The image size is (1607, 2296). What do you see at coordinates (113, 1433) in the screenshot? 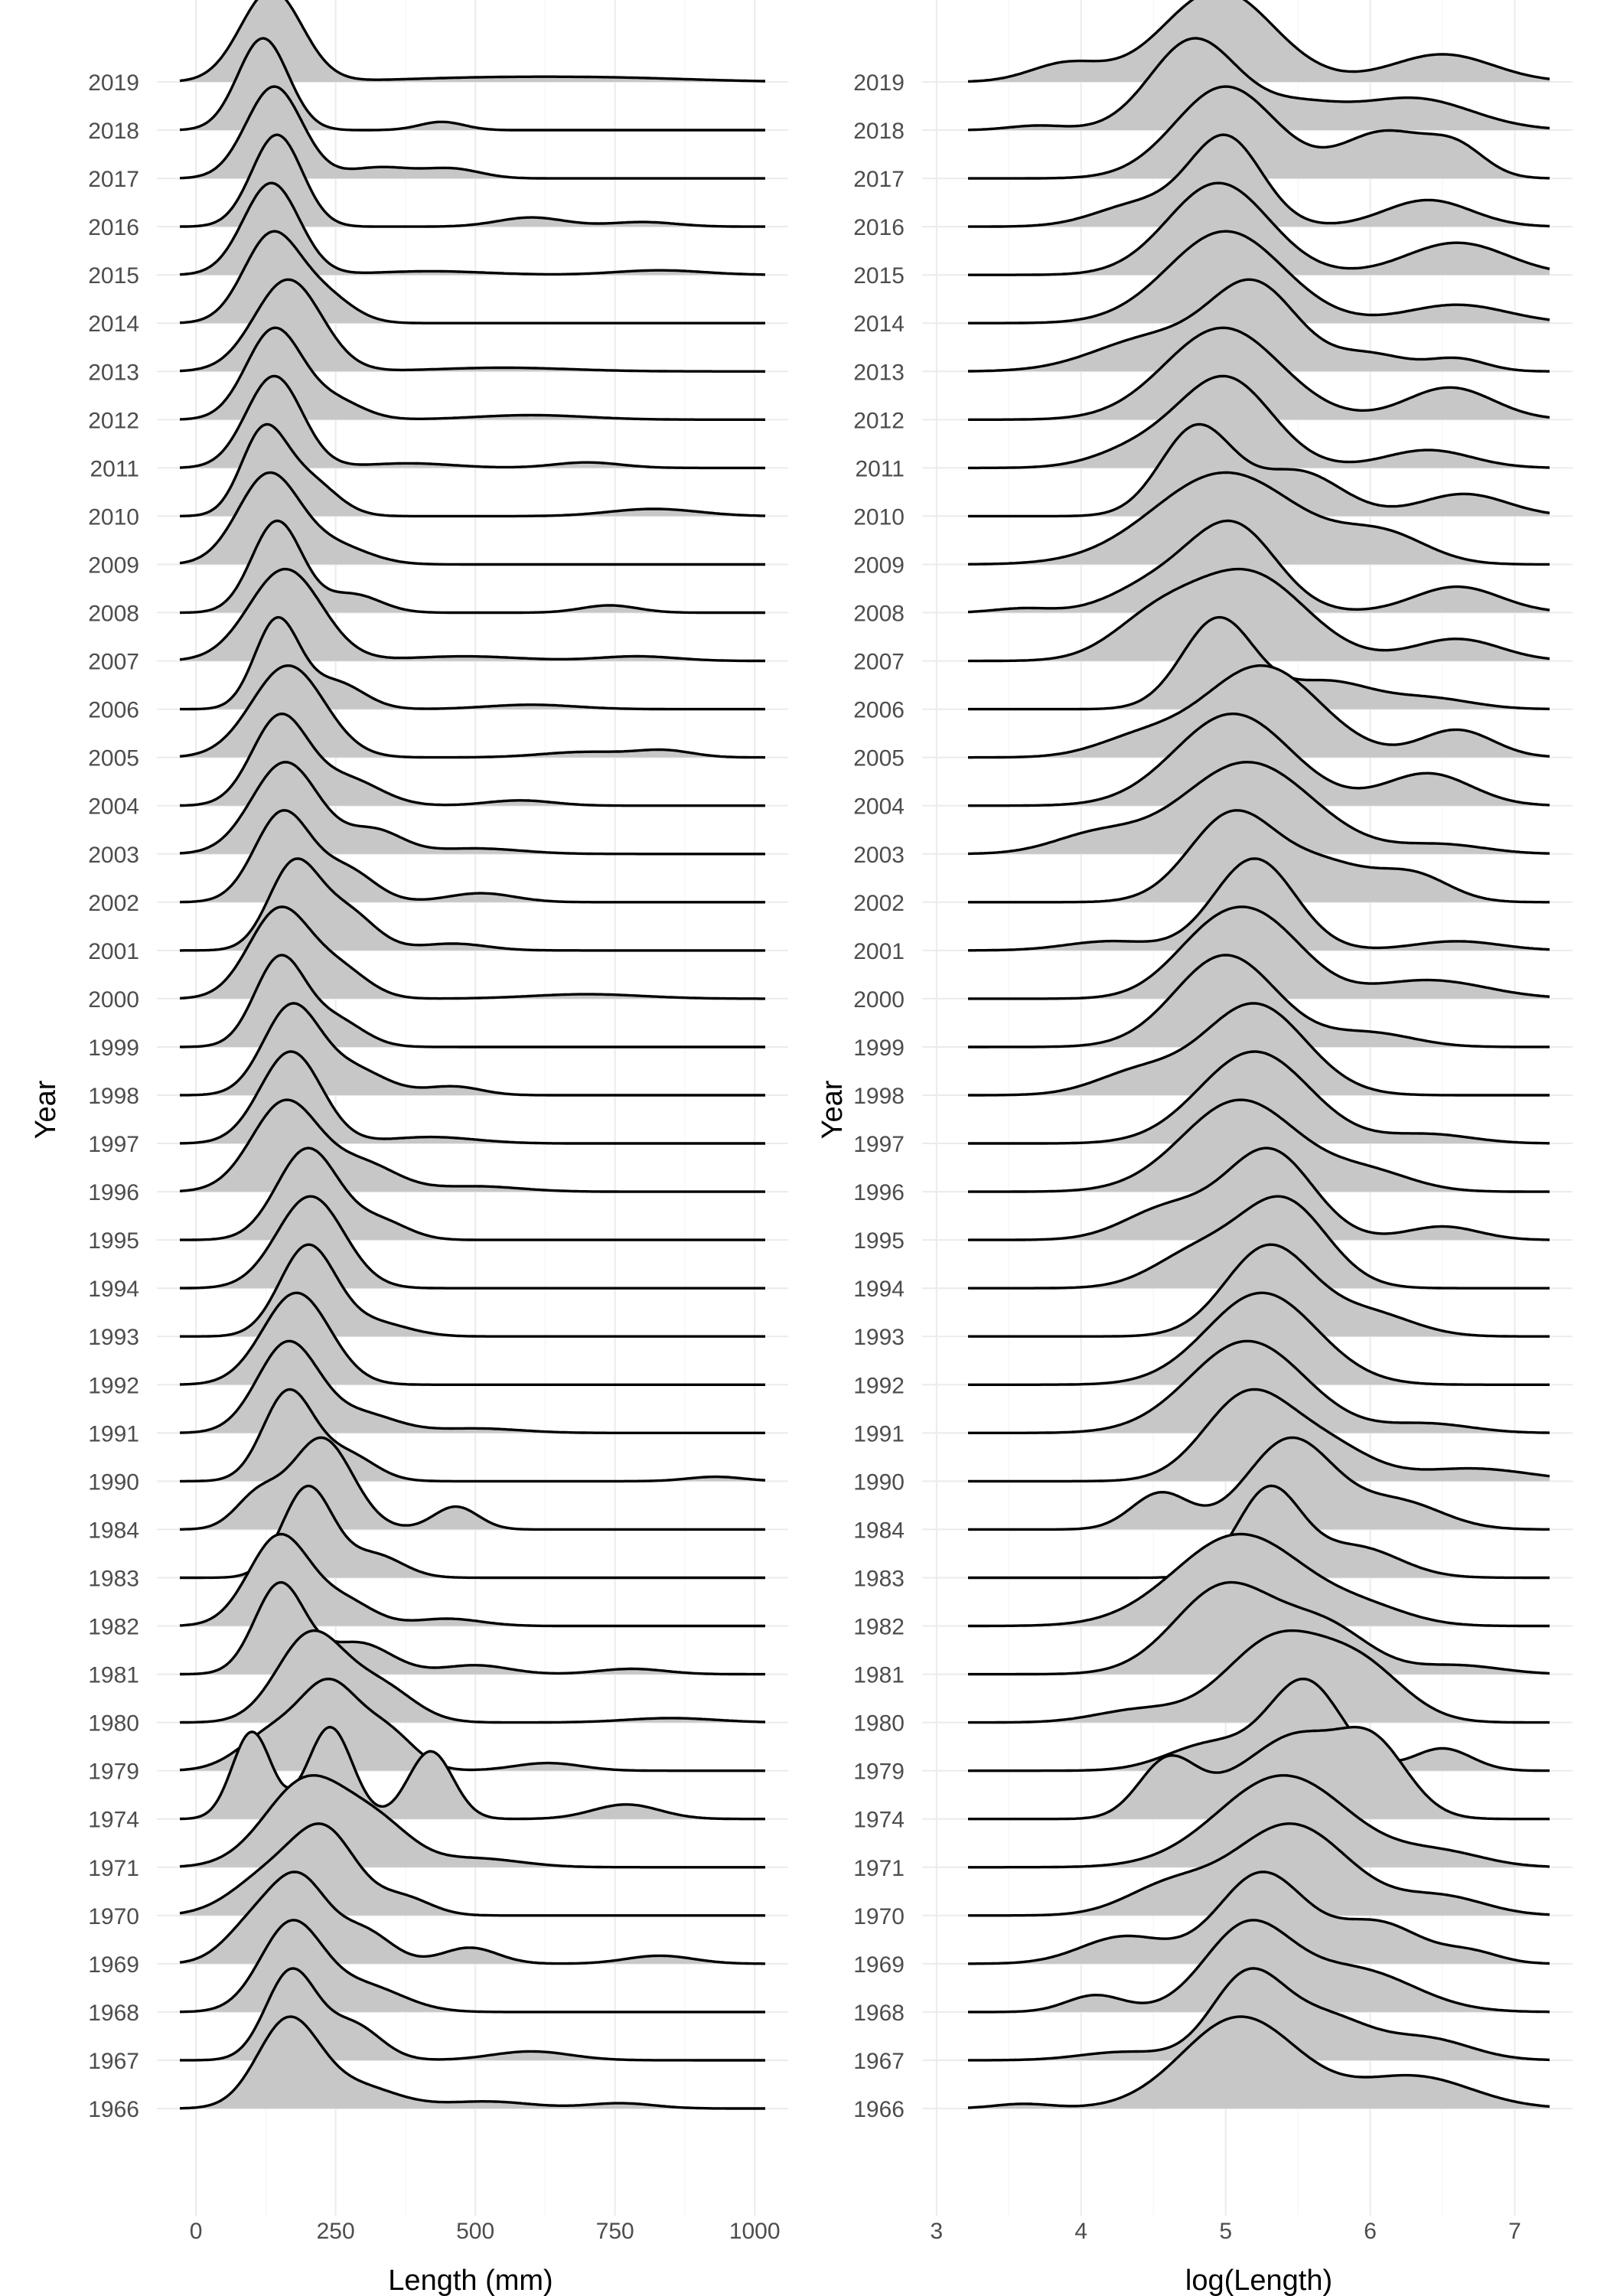
I see `y-tick-label: 1991` at bounding box center [113, 1433].